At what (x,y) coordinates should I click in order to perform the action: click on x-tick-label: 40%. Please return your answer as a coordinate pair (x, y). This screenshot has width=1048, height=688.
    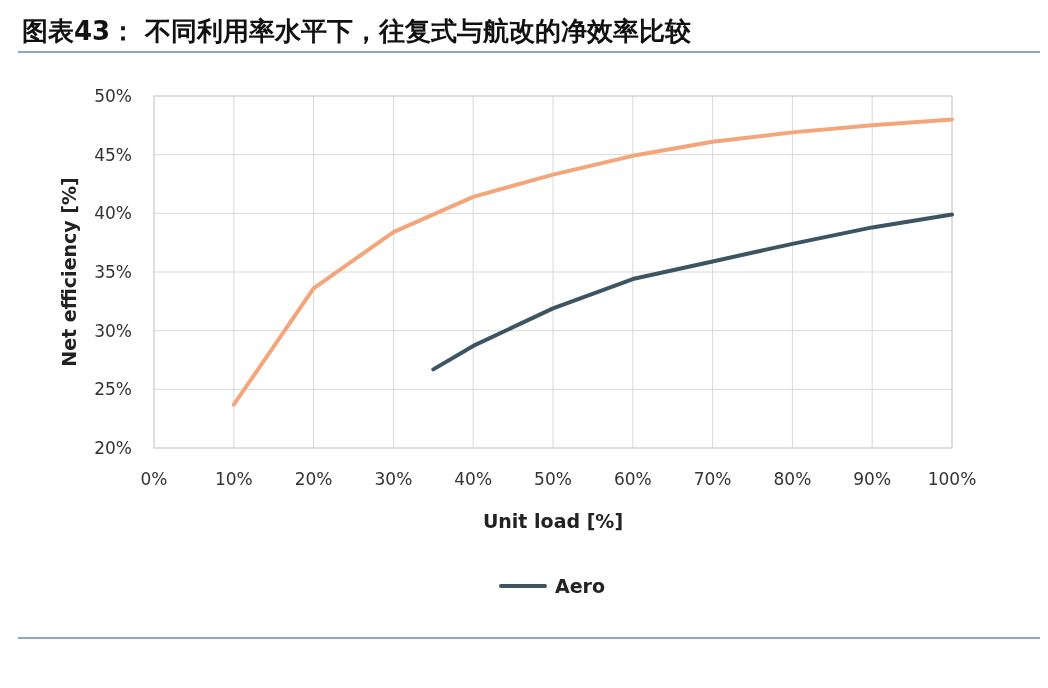
    Looking at the image, I should click on (473, 479).